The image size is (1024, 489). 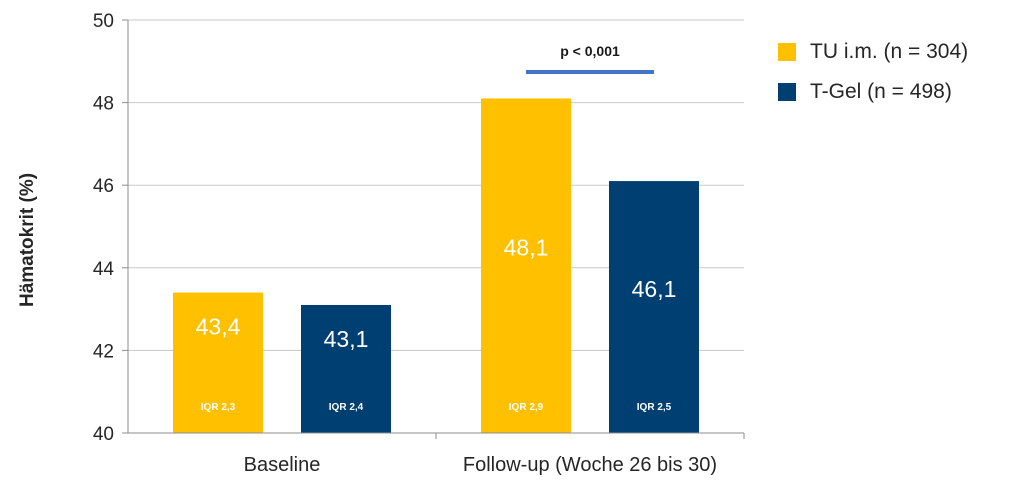 I want to click on legend-swatch-tu, so click(x=787, y=52).